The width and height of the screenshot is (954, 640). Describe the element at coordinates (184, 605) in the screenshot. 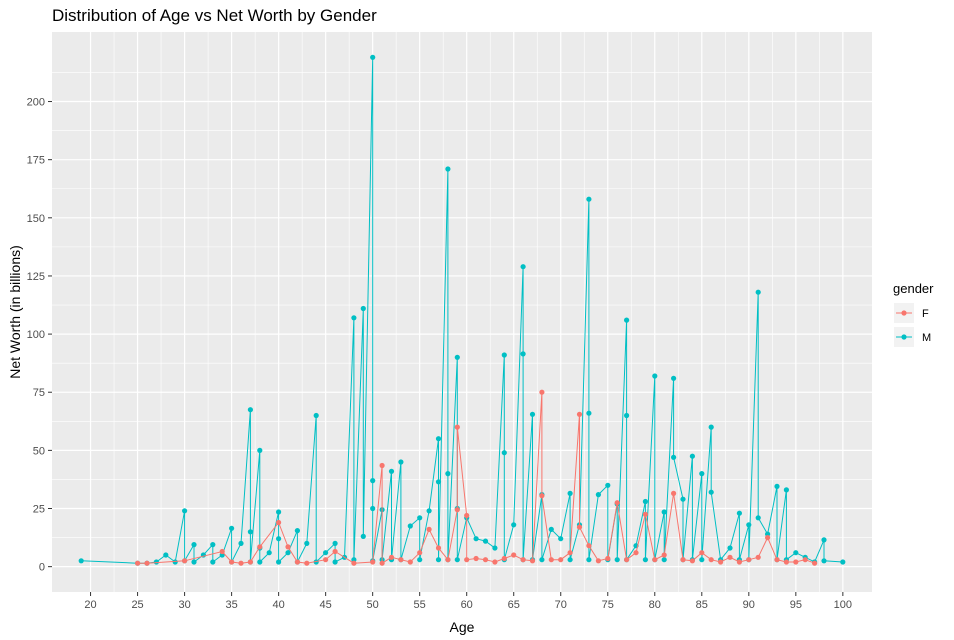

I see `x-tick-label: 30` at that location.